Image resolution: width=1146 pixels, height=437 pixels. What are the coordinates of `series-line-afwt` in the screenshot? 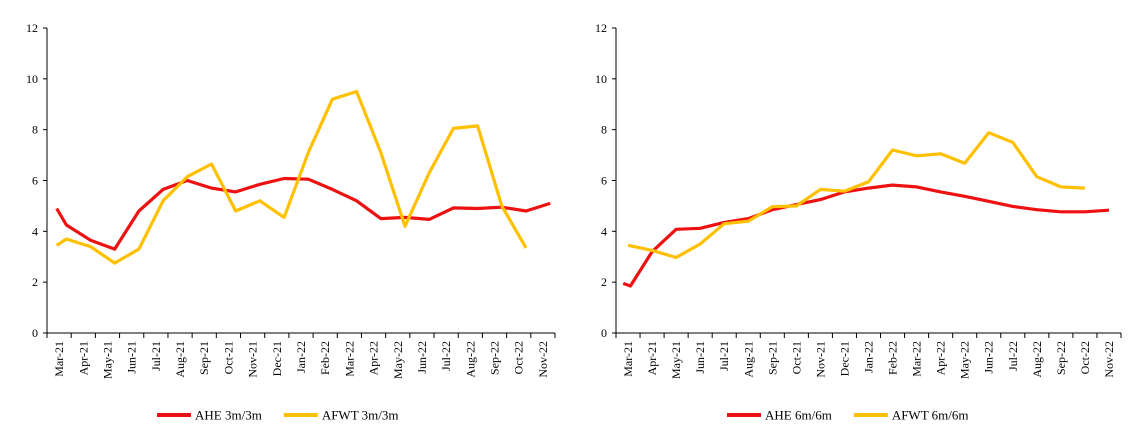 It's located at (856, 195).